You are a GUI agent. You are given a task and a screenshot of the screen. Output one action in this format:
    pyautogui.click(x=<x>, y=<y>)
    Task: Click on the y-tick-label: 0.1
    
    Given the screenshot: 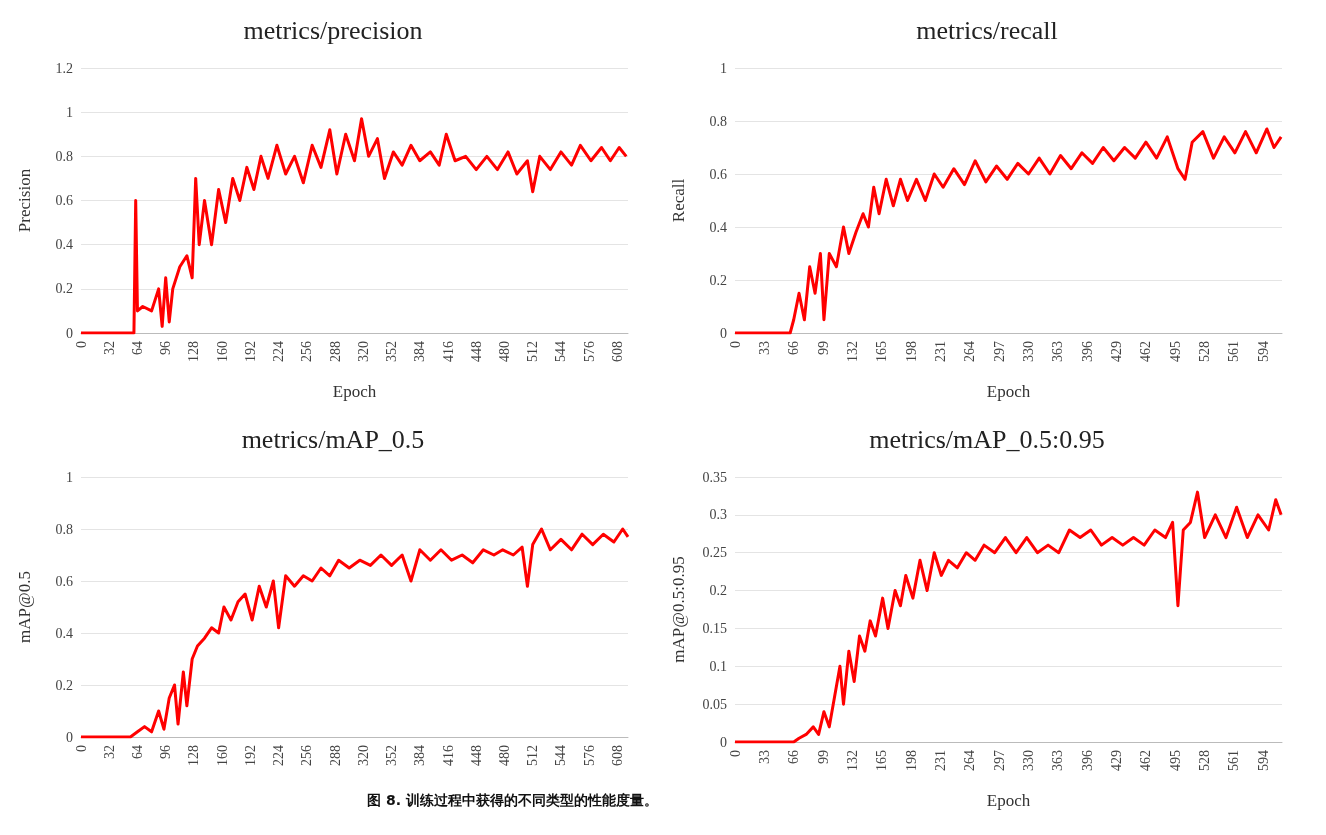 What is the action you would take?
    pyautogui.click(x=718, y=666)
    